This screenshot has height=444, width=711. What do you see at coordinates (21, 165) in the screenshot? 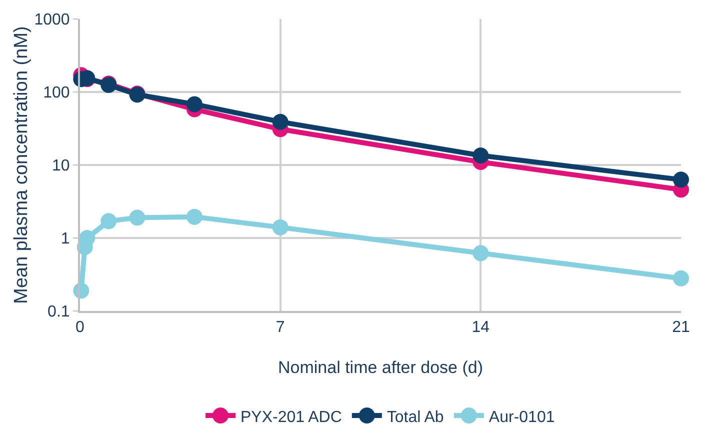
I see `y-axis-title: Mean plasma concentration (nM)` at bounding box center [21, 165].